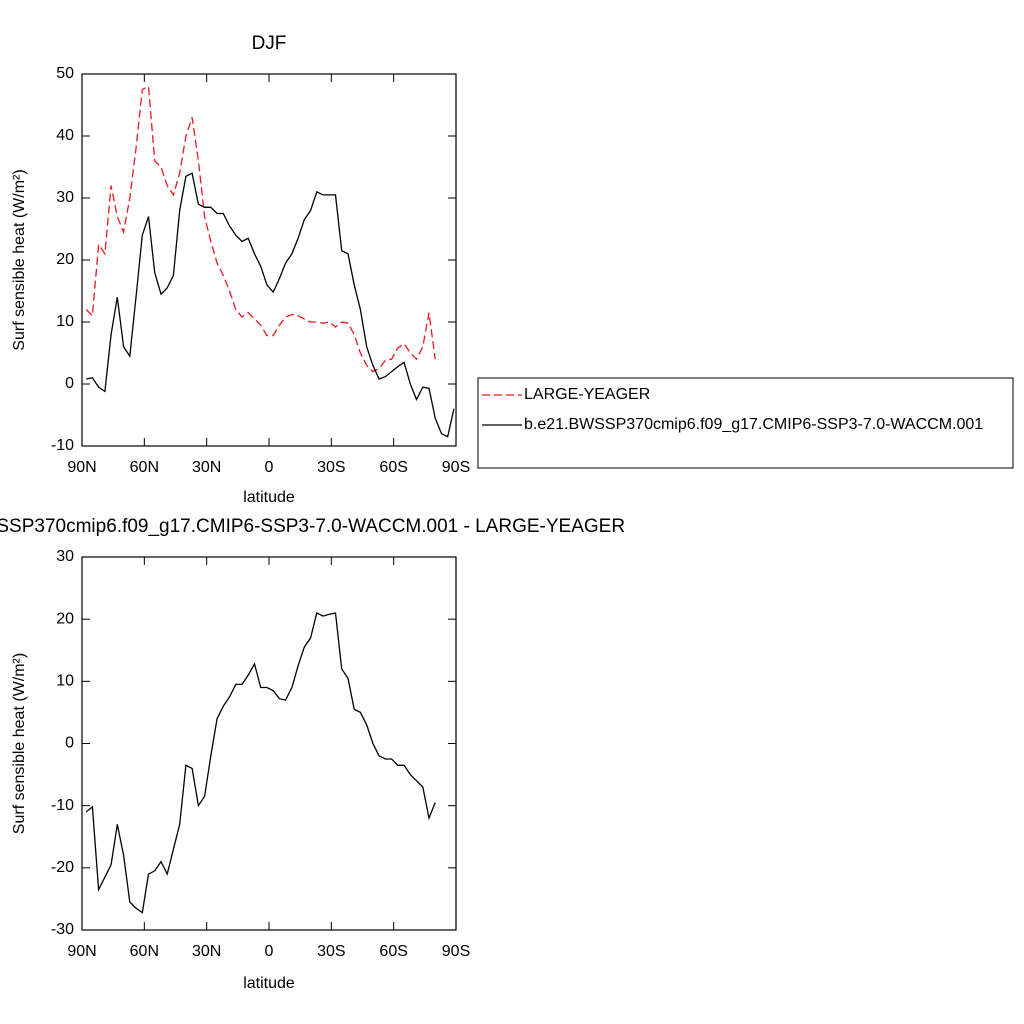 This screenshot has width=1024, height=1024. I want to click on legend-box, so click(745, 423).